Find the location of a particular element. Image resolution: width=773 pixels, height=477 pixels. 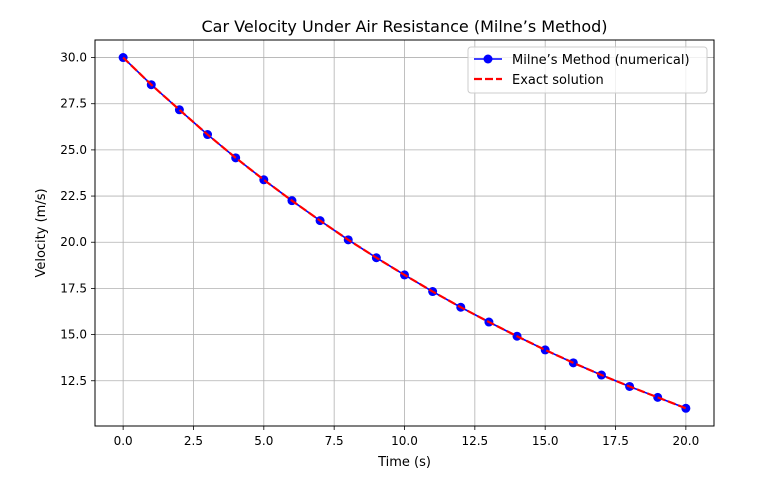

x-tick-label: 10.0 is located at coordinates (404, 441).